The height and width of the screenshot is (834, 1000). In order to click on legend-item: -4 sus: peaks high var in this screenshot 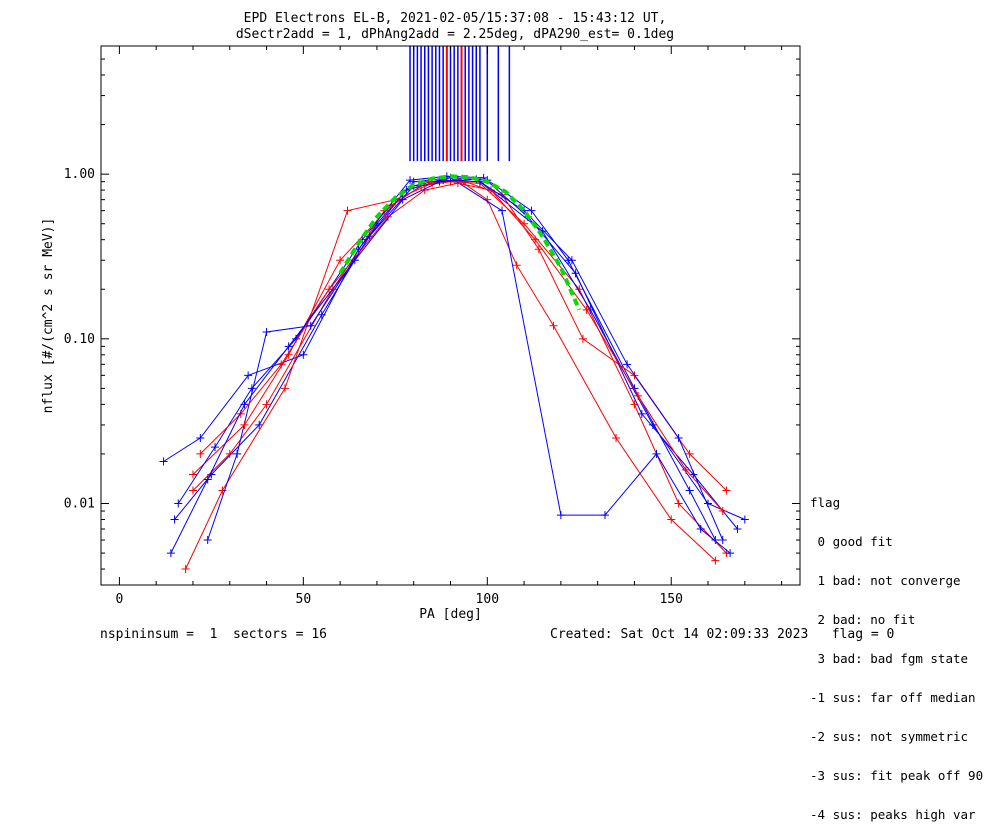, I will do `click(893, 814)`.